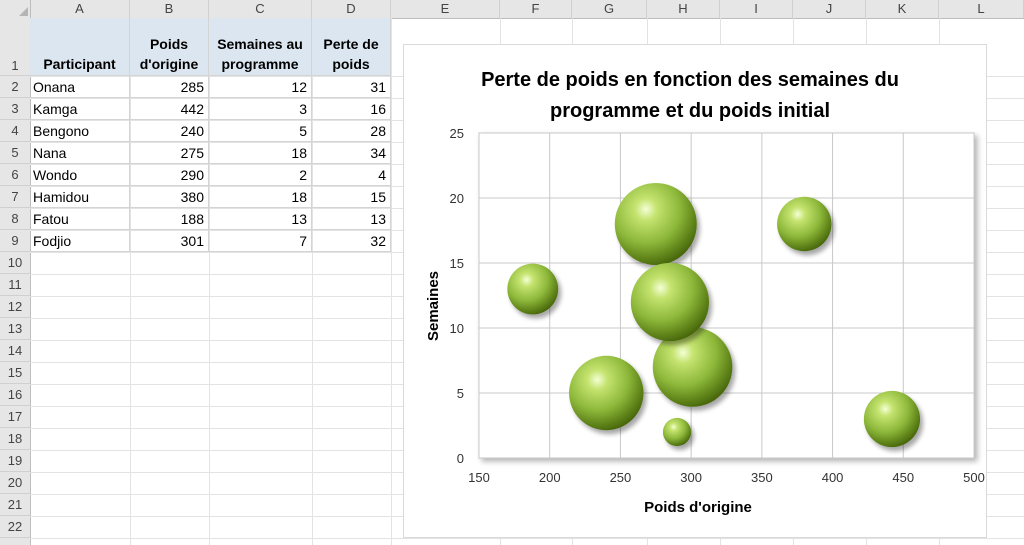  I want to click on table-cell: 7, so click(260, 241).